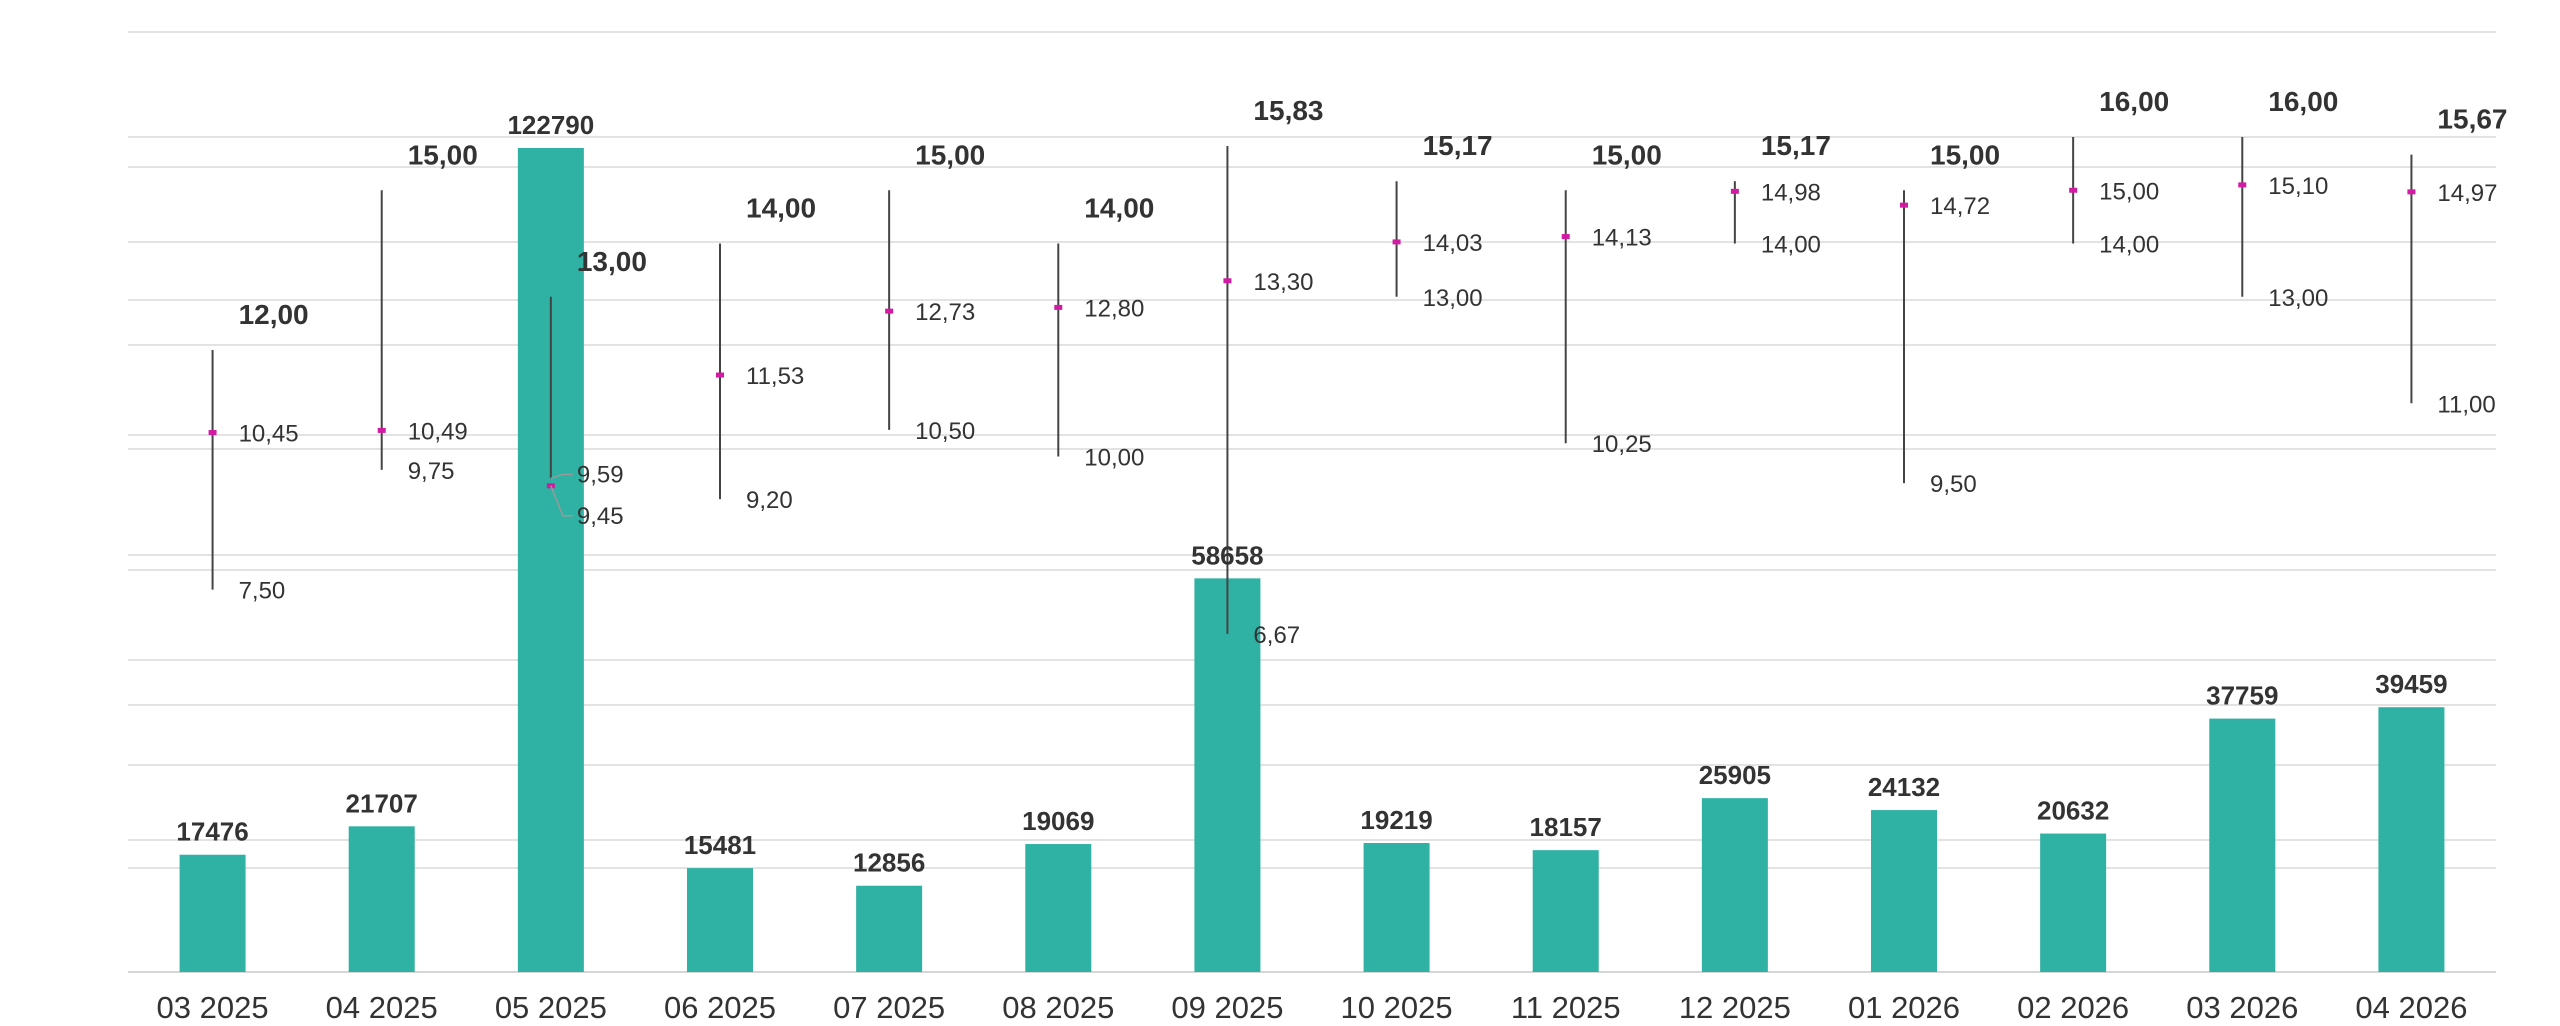 The image size is (2560, 1026). I want to click on avg-price-label: 14,98, so click(1791, 192).